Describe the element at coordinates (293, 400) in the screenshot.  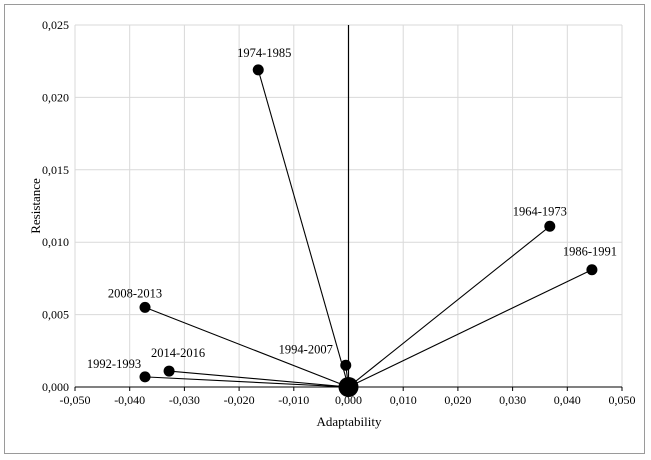
I see `x-tick-label: -0,010` at that location.